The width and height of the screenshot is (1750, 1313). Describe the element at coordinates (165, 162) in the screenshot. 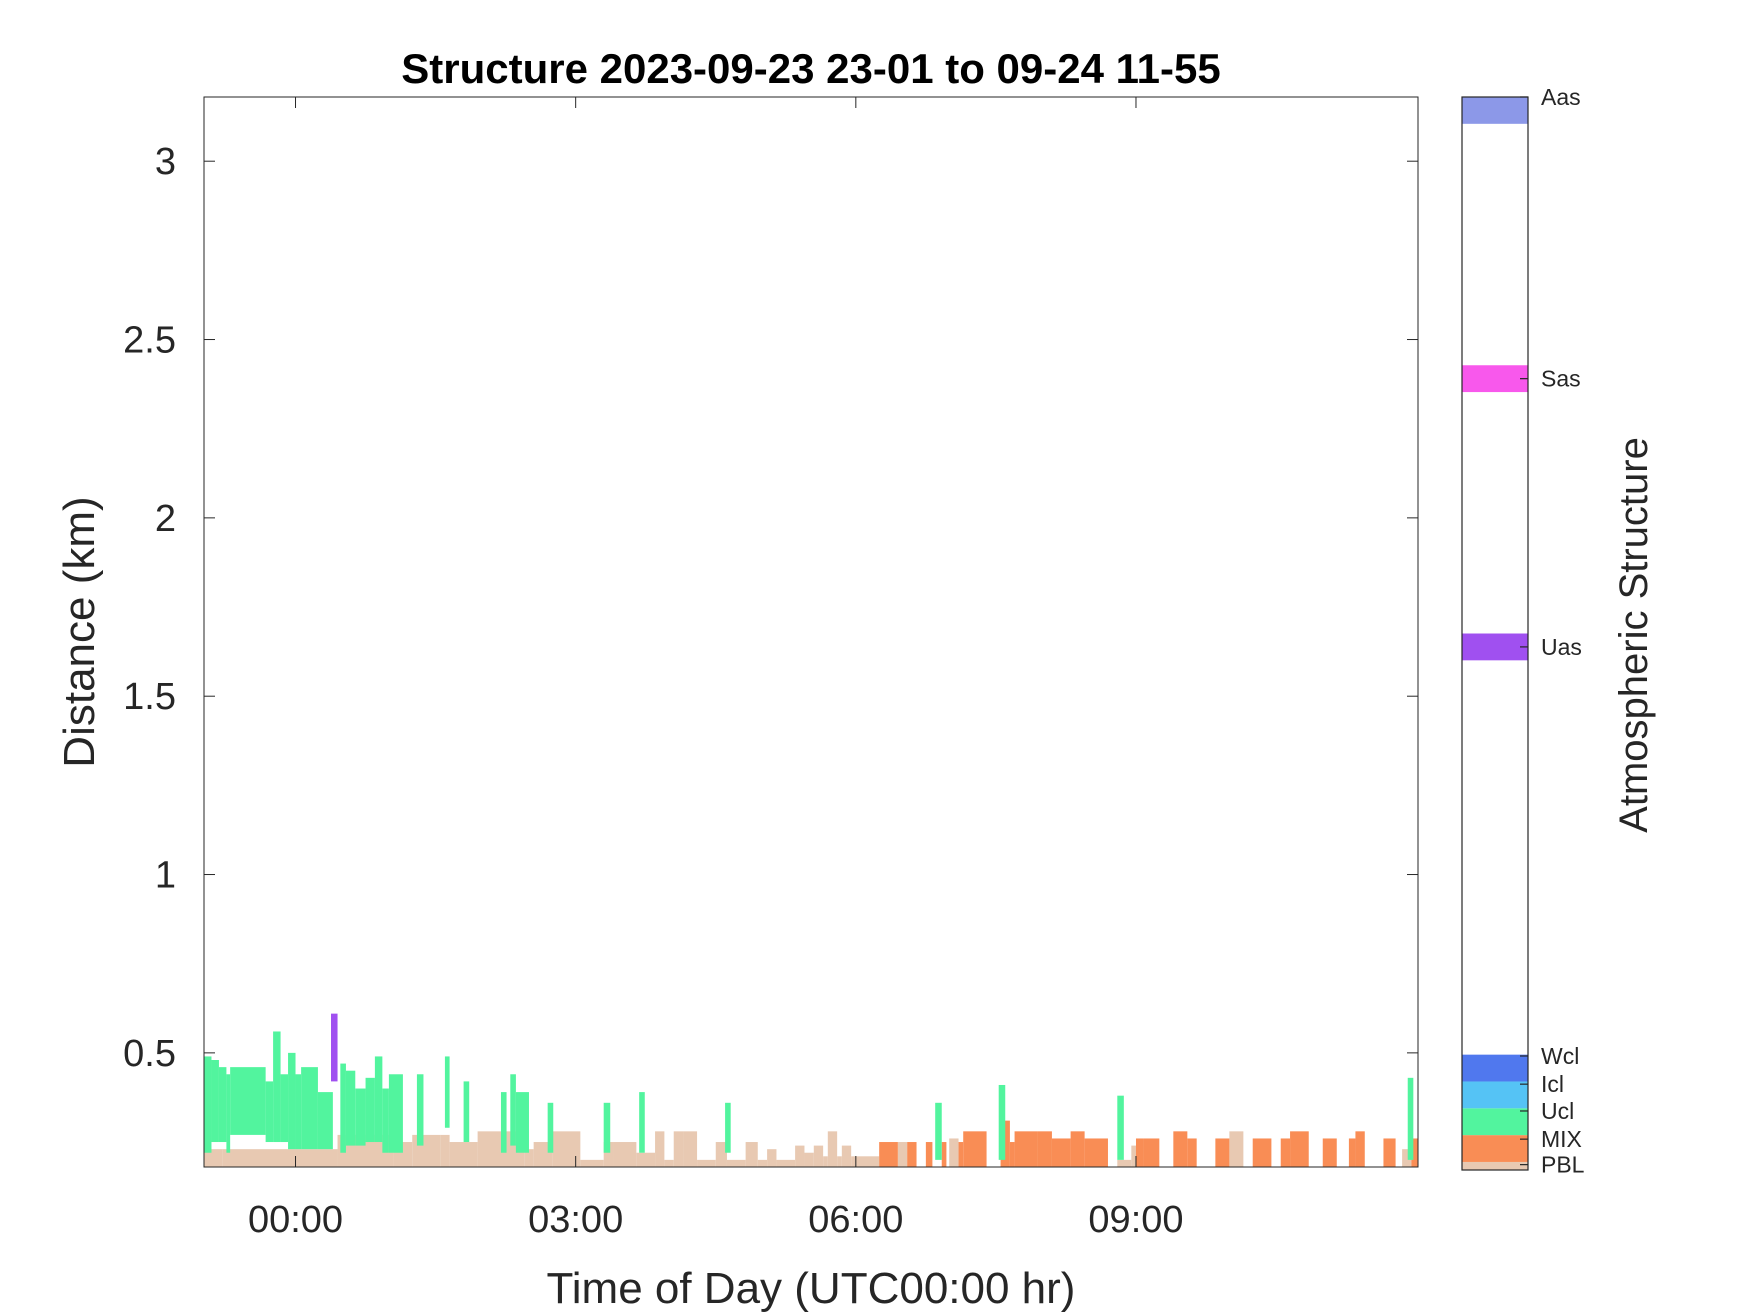

I see `y-tick-label: 3` at that location.